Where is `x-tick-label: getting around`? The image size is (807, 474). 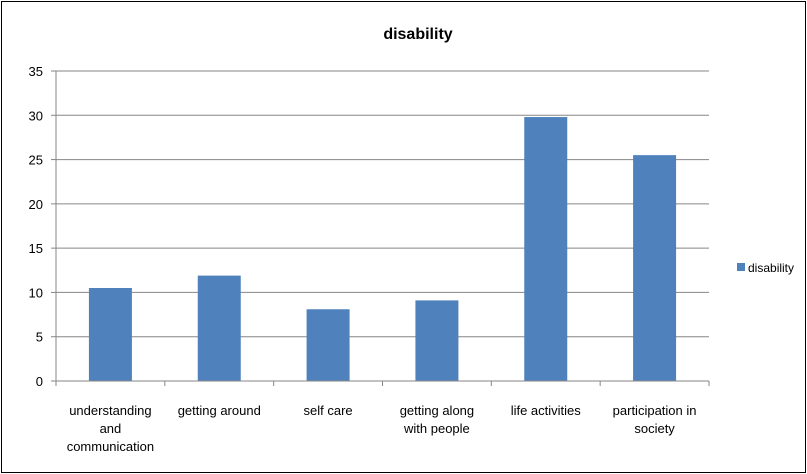 x-tick-label: getting around is located at coordinates (219, 410).